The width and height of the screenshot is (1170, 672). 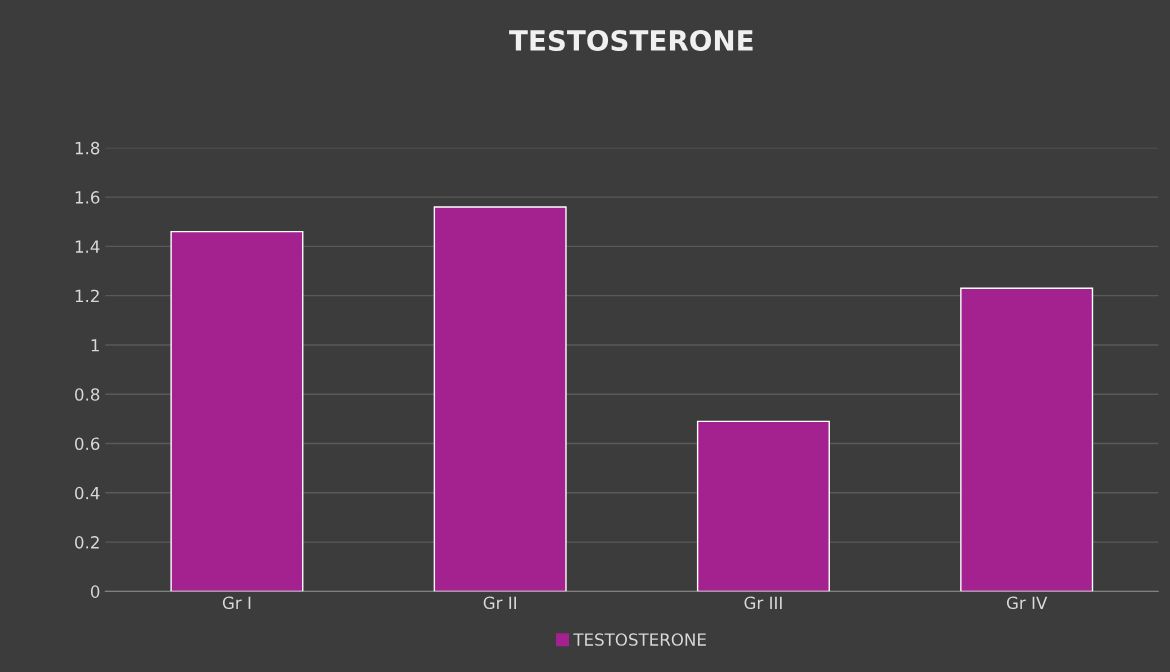 I want to click on y-tick-label: 0.8, so click(x=87, y=394).